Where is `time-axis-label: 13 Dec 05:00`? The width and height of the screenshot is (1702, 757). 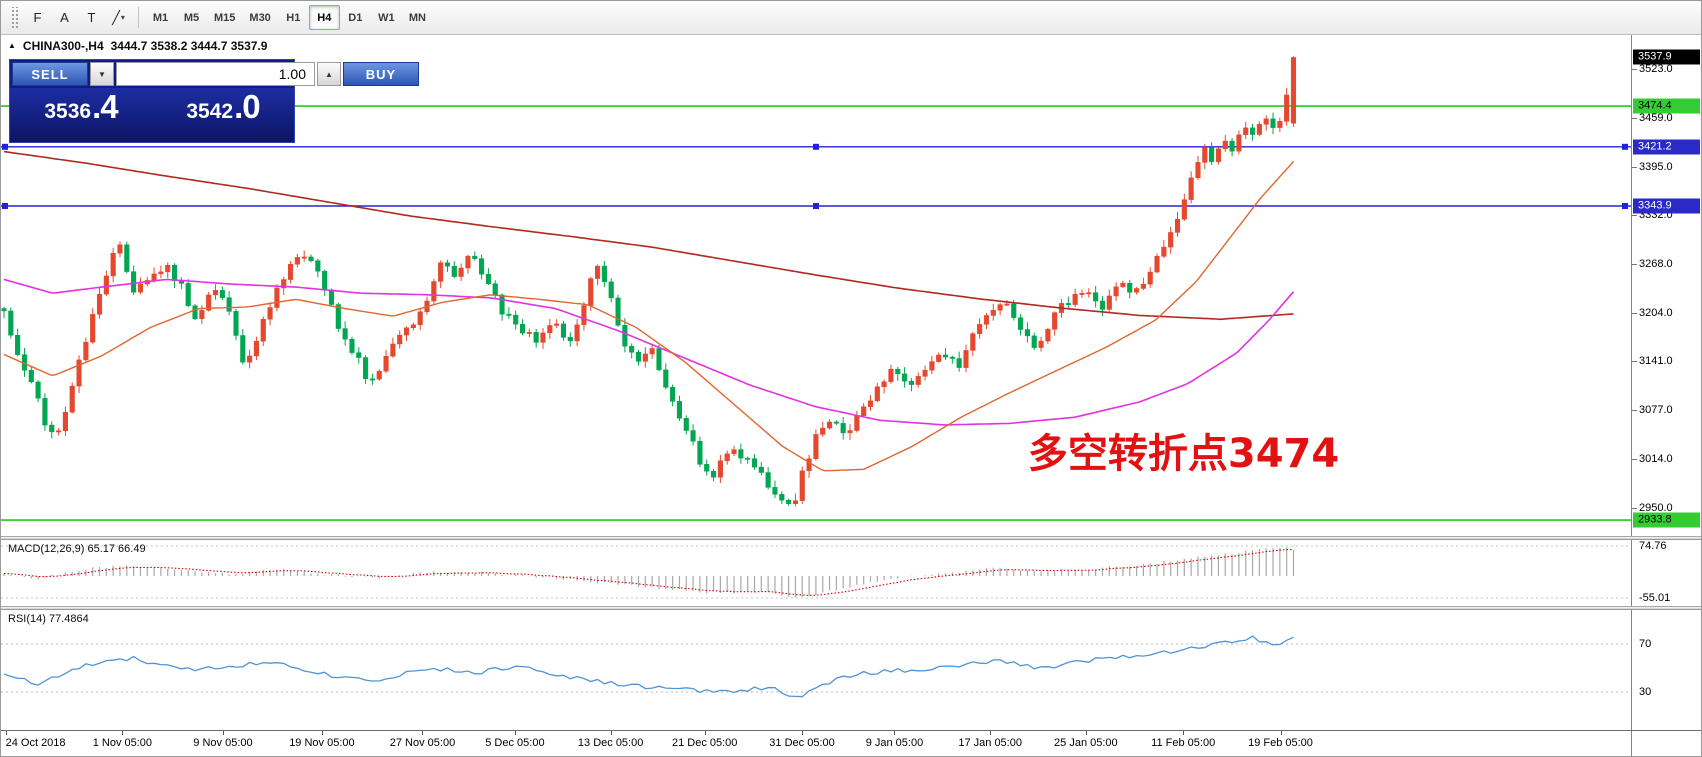
time-axis-label: 13 Dec 05:00 is located at coordinates (610, 743).